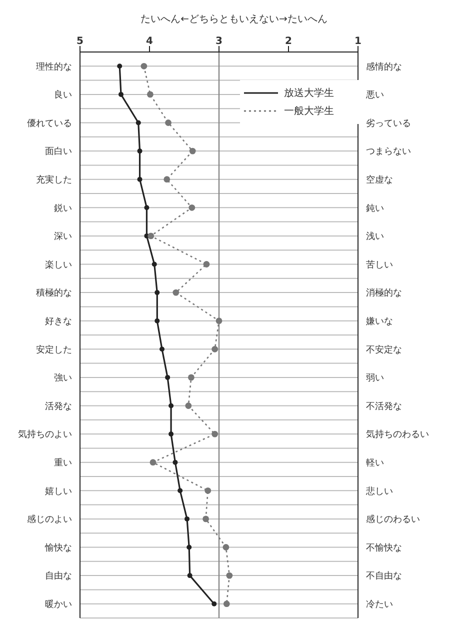 The image size is (452, 635). What do you see at coordinates (63, 208) in the screenshot?
I see `y-tick-label: 鋭い` at bounding box center [63, 208].